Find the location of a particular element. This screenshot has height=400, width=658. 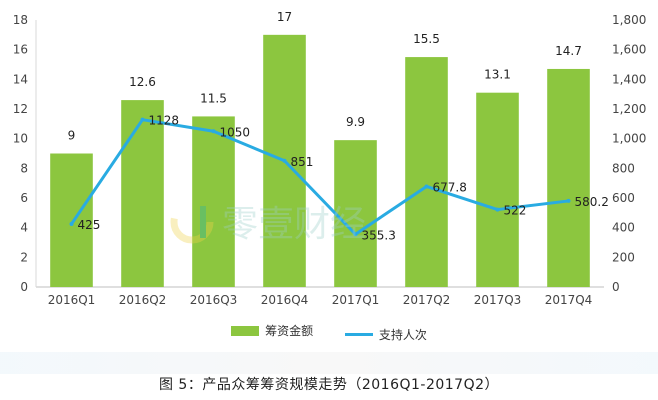

x-tick-label: 2016Q4 is located at coordinates (285, 300).